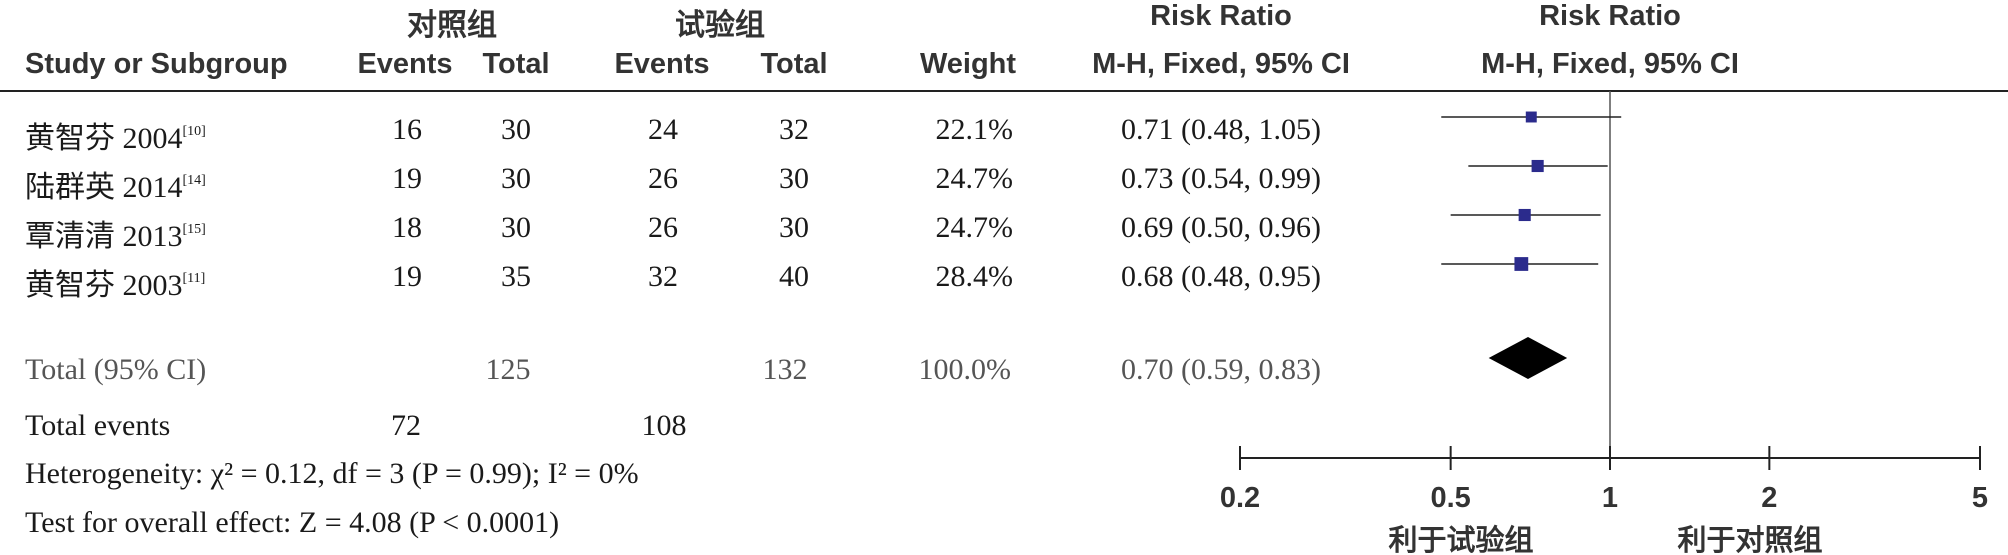 Image resolution: width=2008 pixels, height=555 pixels. I want to click on plot-ci-header: M-H, Fixed, 95% CI, so click(1610, 64).